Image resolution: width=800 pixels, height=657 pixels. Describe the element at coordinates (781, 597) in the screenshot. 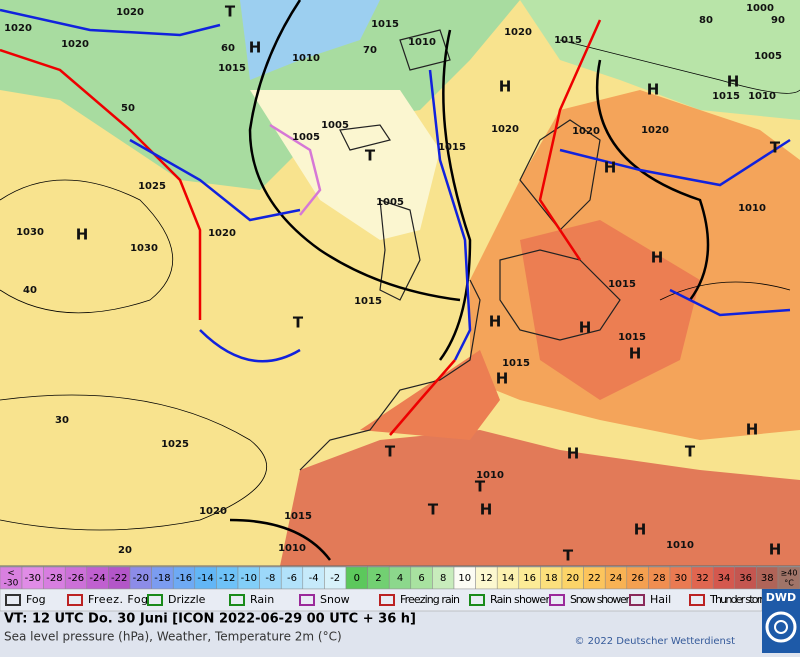

I see `logo-text: DWD` at that location.